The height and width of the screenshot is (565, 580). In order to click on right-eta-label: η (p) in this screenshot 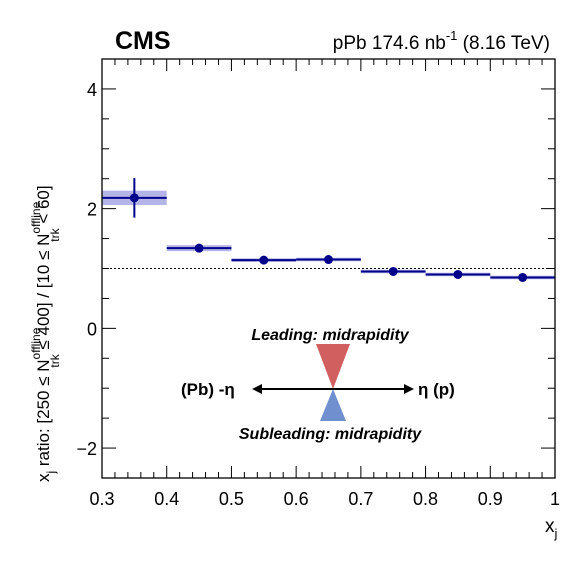, I will do `click(436, 389)`.